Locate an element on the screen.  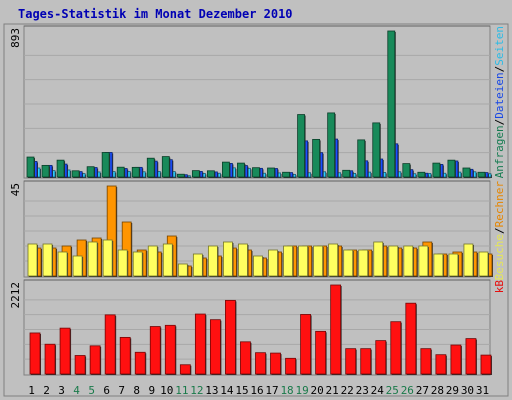
x-tick-label: 24 is located at coordinates (378, 390).